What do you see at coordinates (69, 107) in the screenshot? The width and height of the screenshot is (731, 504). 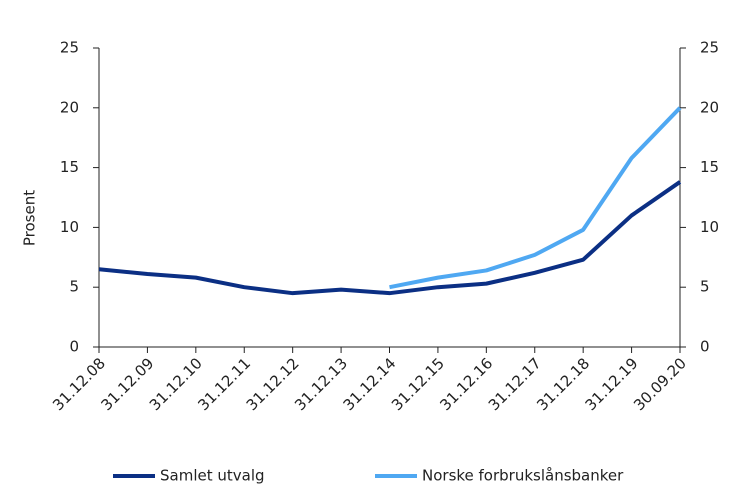 I see `y-tick-label: 20` at bounding box center [69, 107].